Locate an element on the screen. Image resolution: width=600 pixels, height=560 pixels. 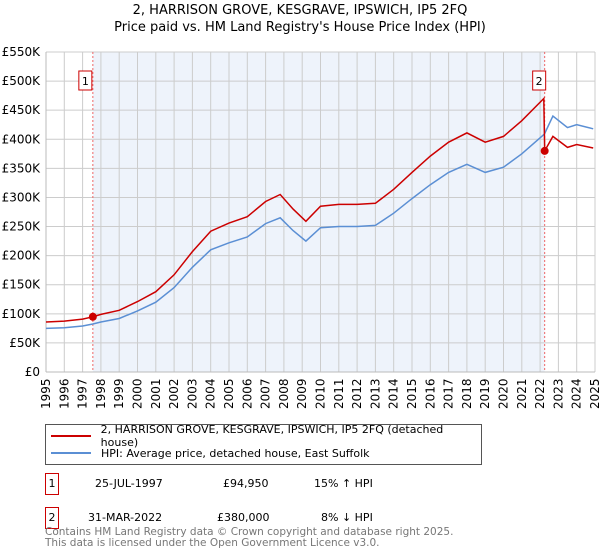
y-tick-label: £450K is located at coordinates (22, 110).